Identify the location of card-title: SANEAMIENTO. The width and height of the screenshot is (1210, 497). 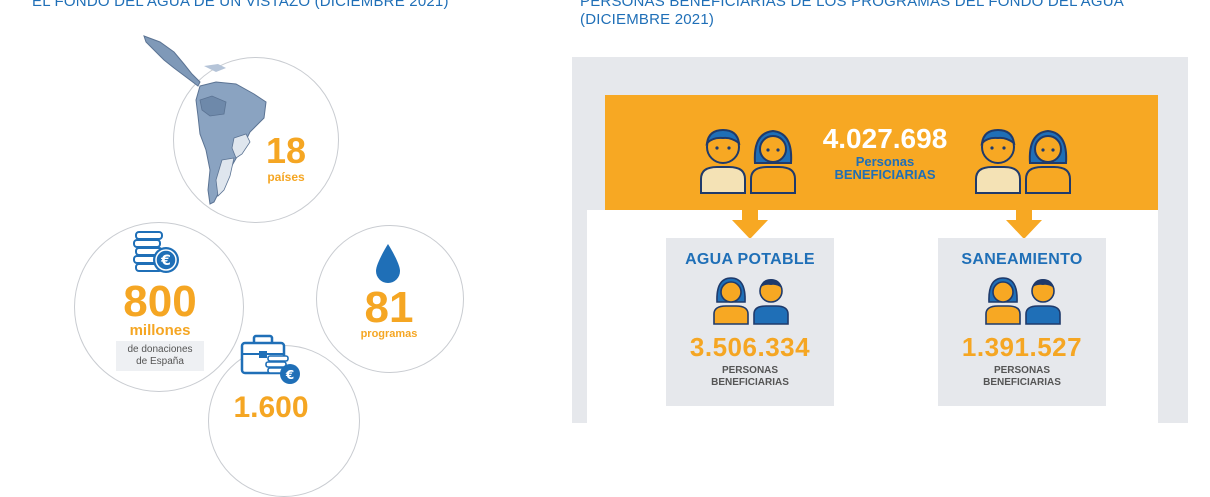
(1022, 259).